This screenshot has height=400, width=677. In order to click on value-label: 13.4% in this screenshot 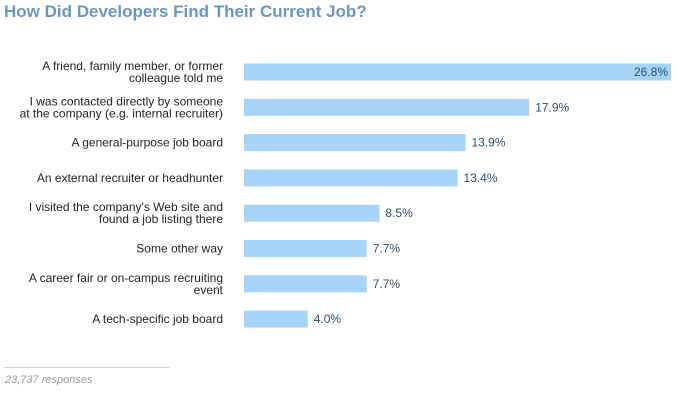, I will do `click(481, 178)`.